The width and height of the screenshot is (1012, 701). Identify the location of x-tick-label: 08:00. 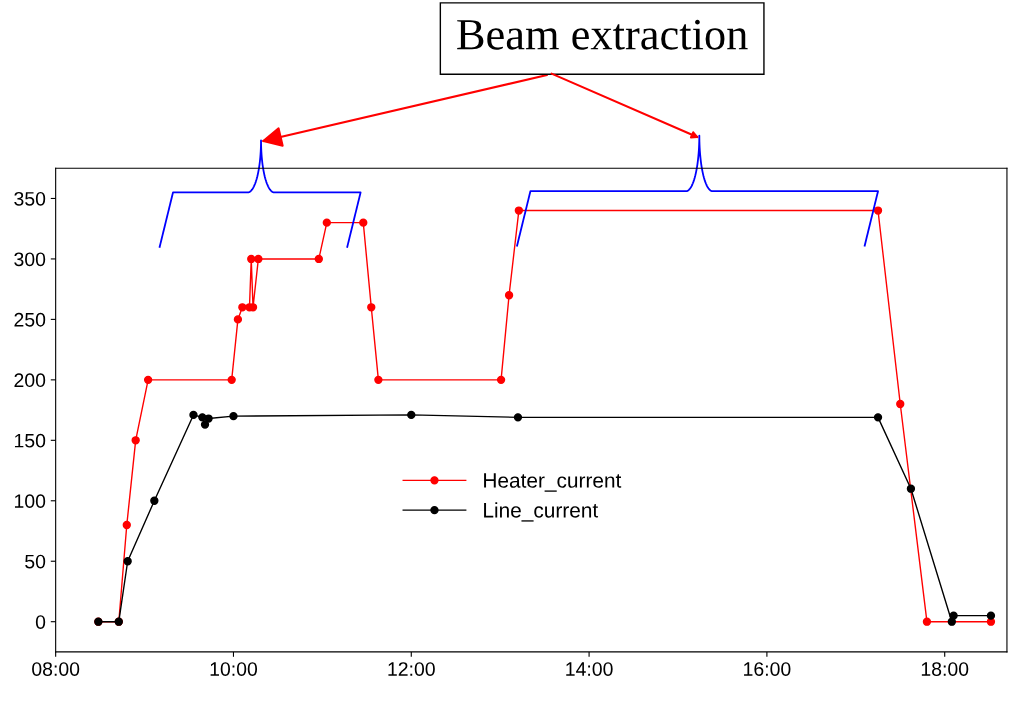
(56, 669).